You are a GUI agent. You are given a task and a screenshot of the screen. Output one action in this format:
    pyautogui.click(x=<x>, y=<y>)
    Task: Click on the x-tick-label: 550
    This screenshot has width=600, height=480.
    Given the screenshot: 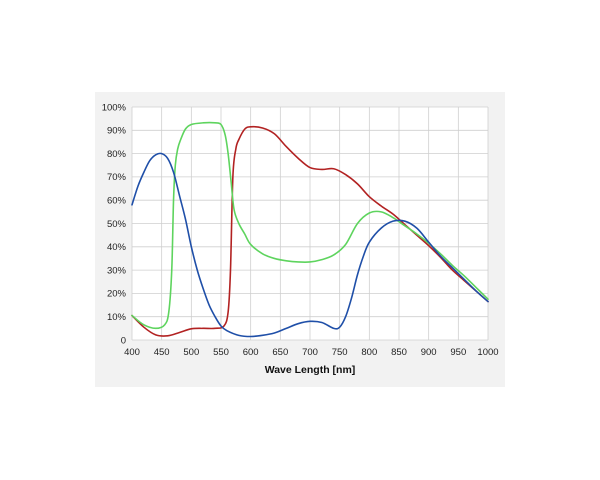 What is the action you would take?
    pyautogui.click(x=221, y=352)
    